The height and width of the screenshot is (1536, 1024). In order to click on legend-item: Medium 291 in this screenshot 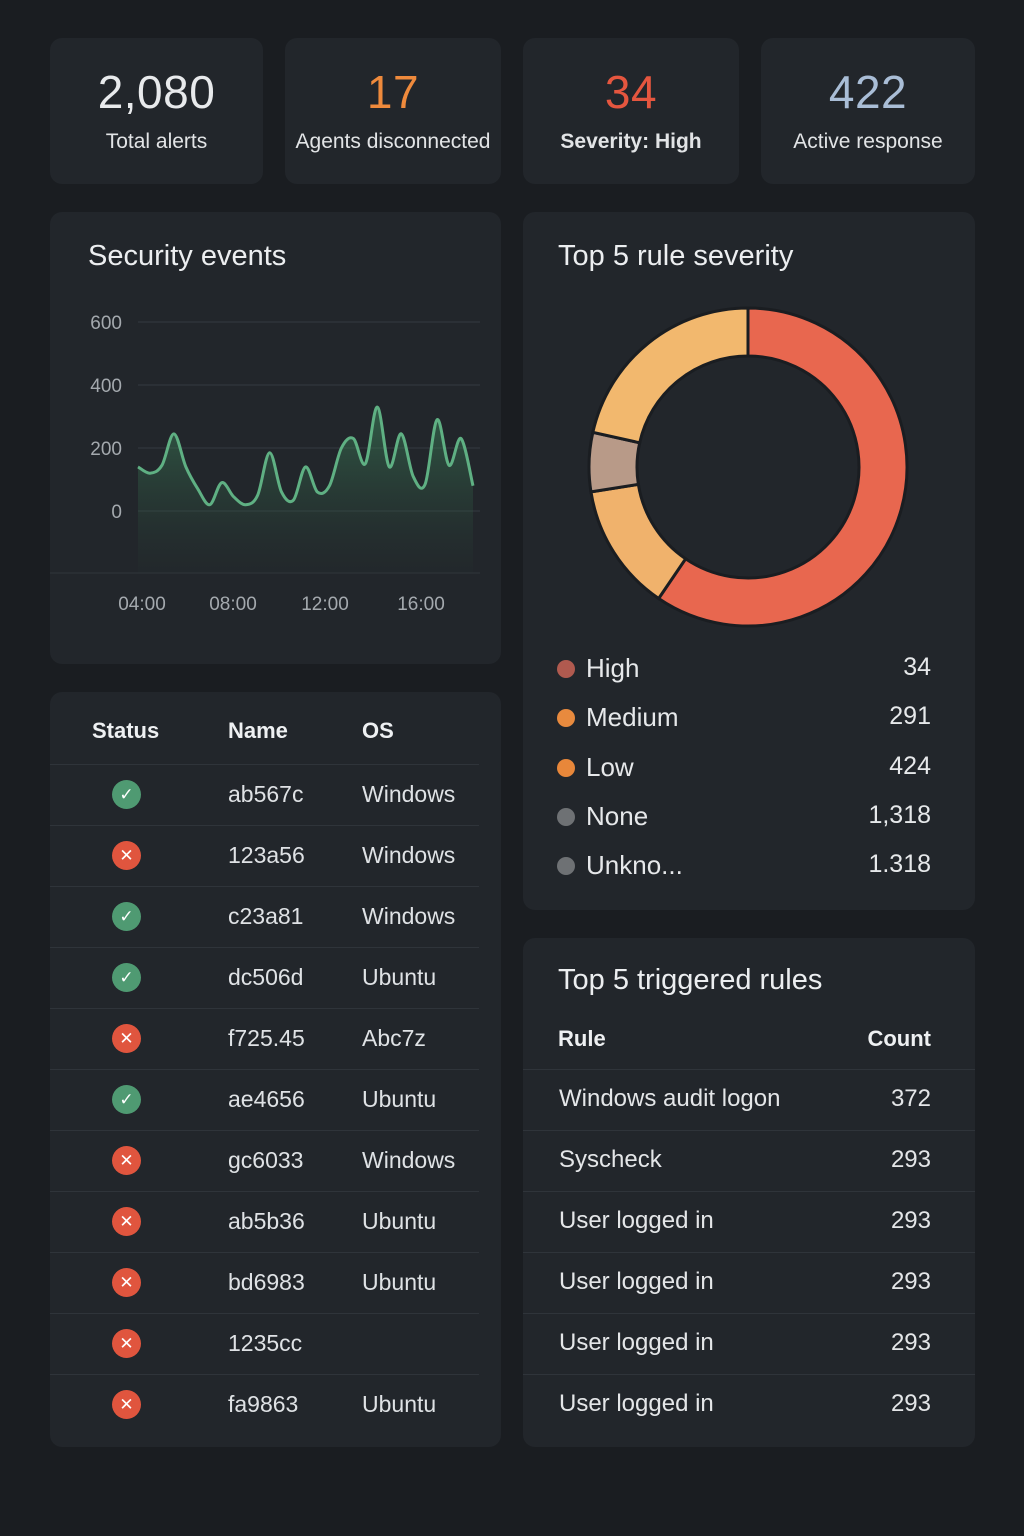, I will do `click(744, 718)`.